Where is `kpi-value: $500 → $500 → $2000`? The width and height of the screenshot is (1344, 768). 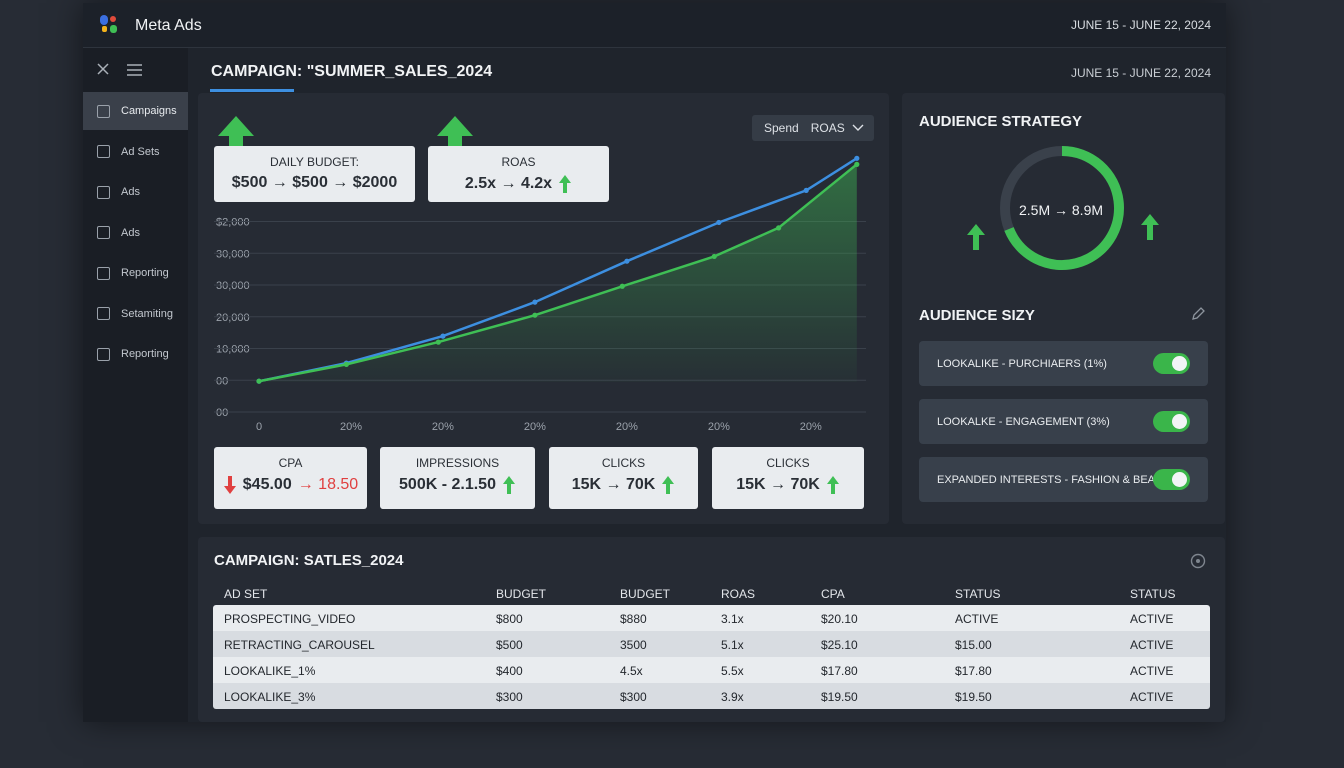 kpi-value: $500 → $500 → $2000 is located at coordinates (314, 183).